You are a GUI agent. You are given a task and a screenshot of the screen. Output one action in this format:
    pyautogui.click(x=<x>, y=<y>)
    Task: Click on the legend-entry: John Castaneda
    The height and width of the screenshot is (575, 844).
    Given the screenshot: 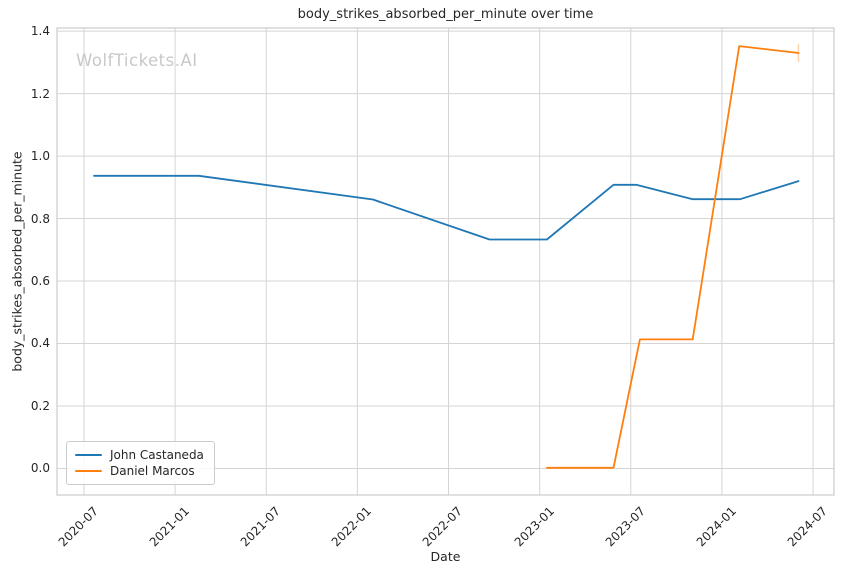 What is the action you would take?
    pyautogui.click(x=139, y=455)
    